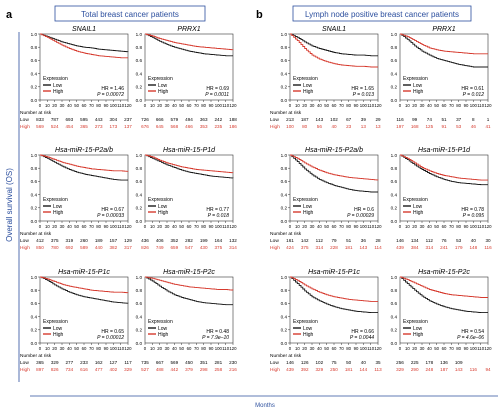  What do you see at coordinates (145, 247) in the screenshot?
I see `risk-value-high: 826` at bounding box center [145, 247].